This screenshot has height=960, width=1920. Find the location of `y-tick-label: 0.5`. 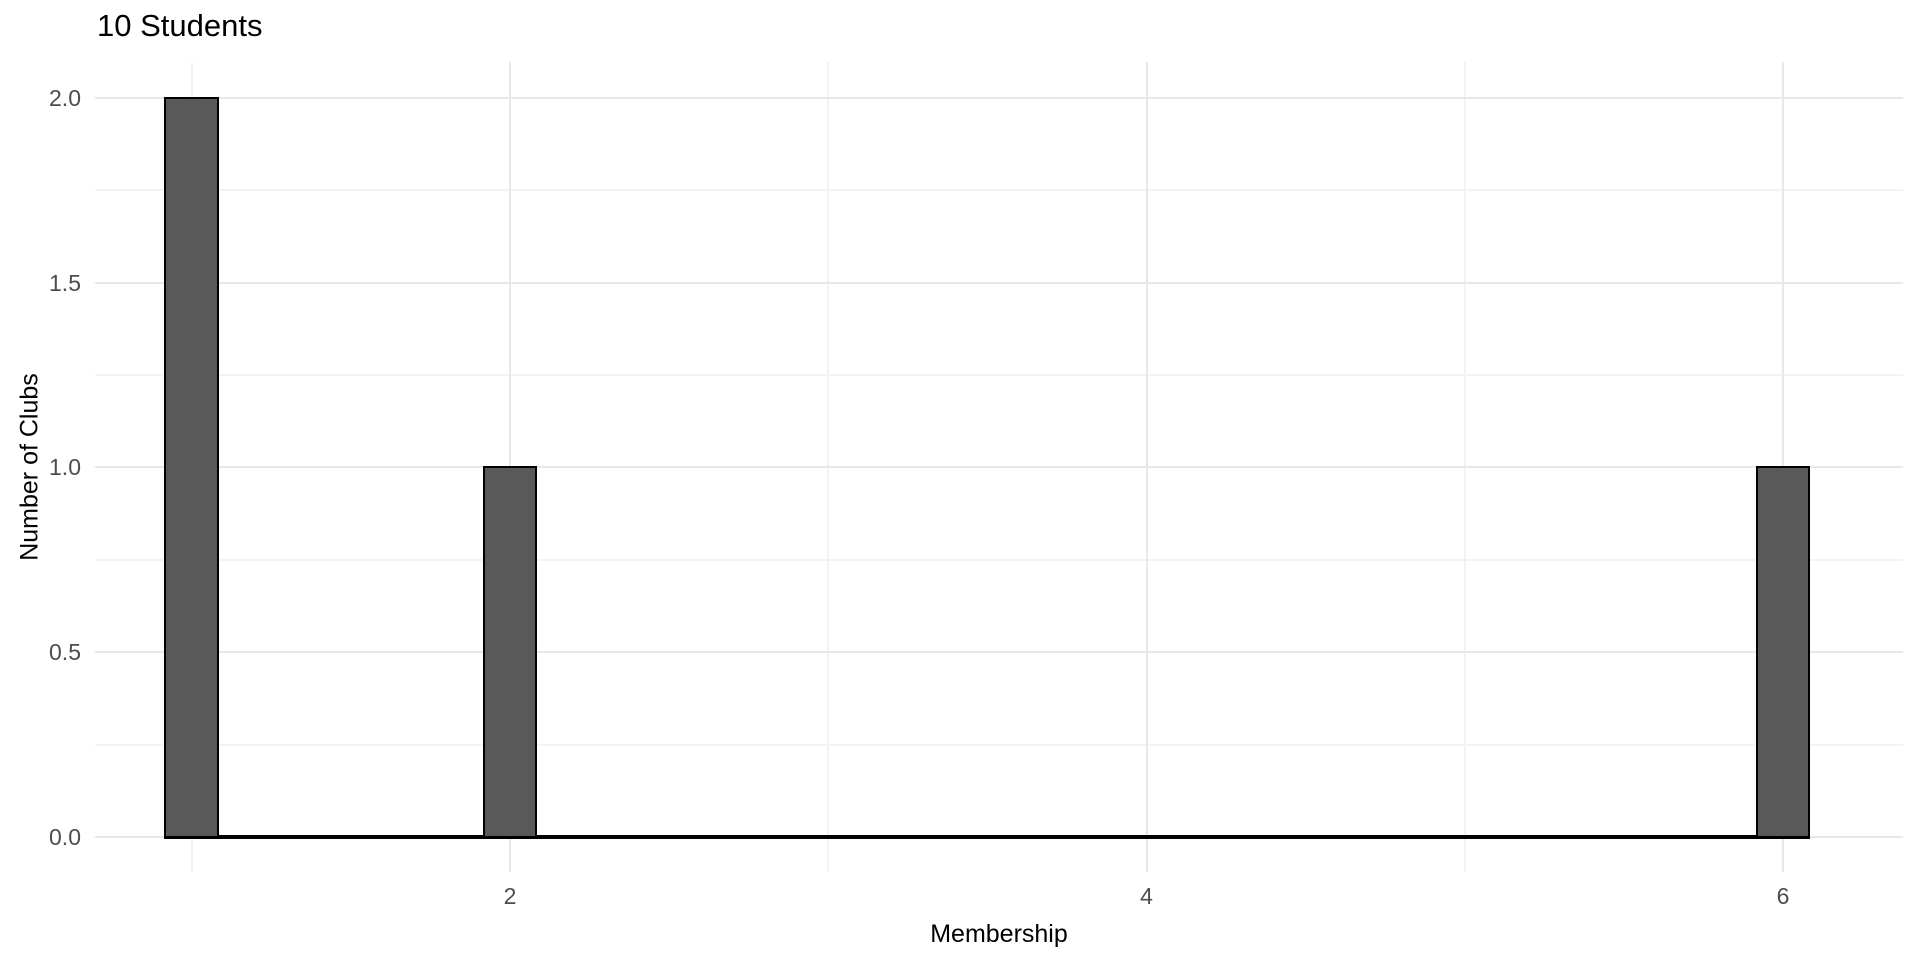

y-tick-label: 0.5 is located at coordinates (65, 652).